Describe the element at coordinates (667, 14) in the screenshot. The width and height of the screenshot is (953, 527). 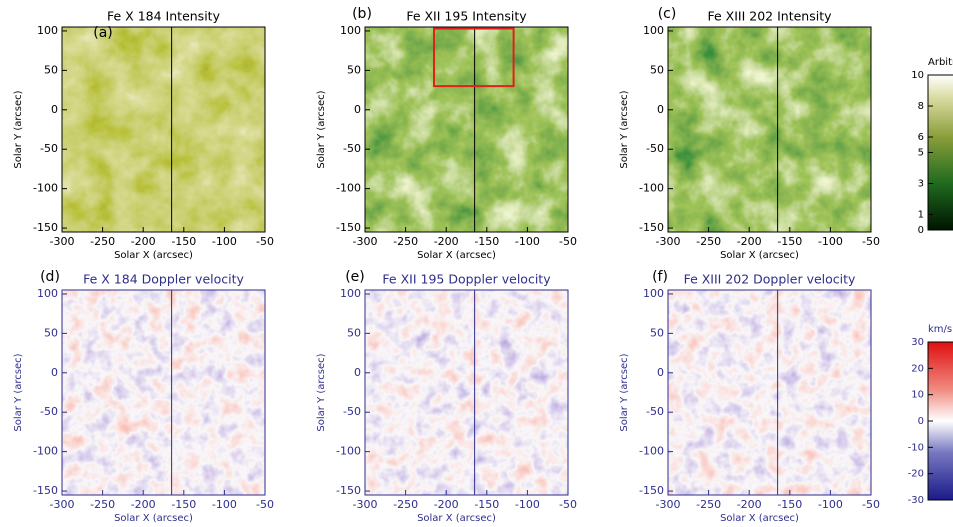
I see `panel-label: (c)` at that location.